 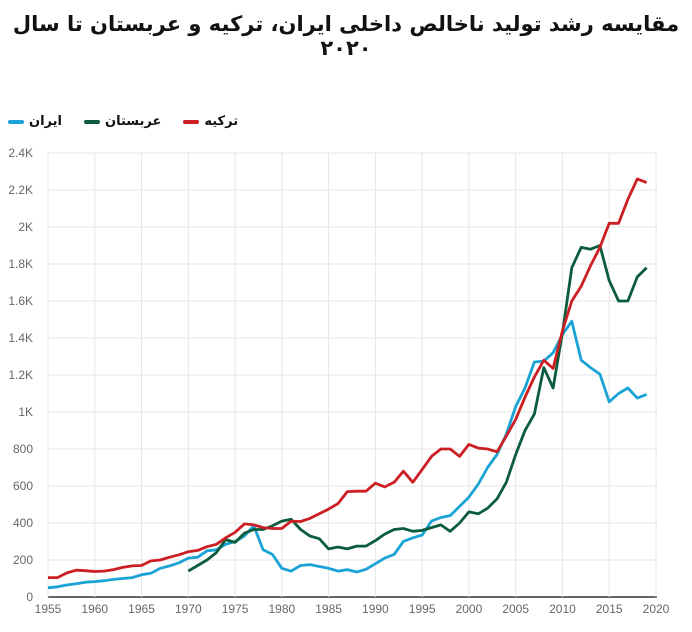 What do you see at coordinates (20, 375) in the screenshot?
I see `y-tick-label: 1.2K` at bounding box center [20, 375].